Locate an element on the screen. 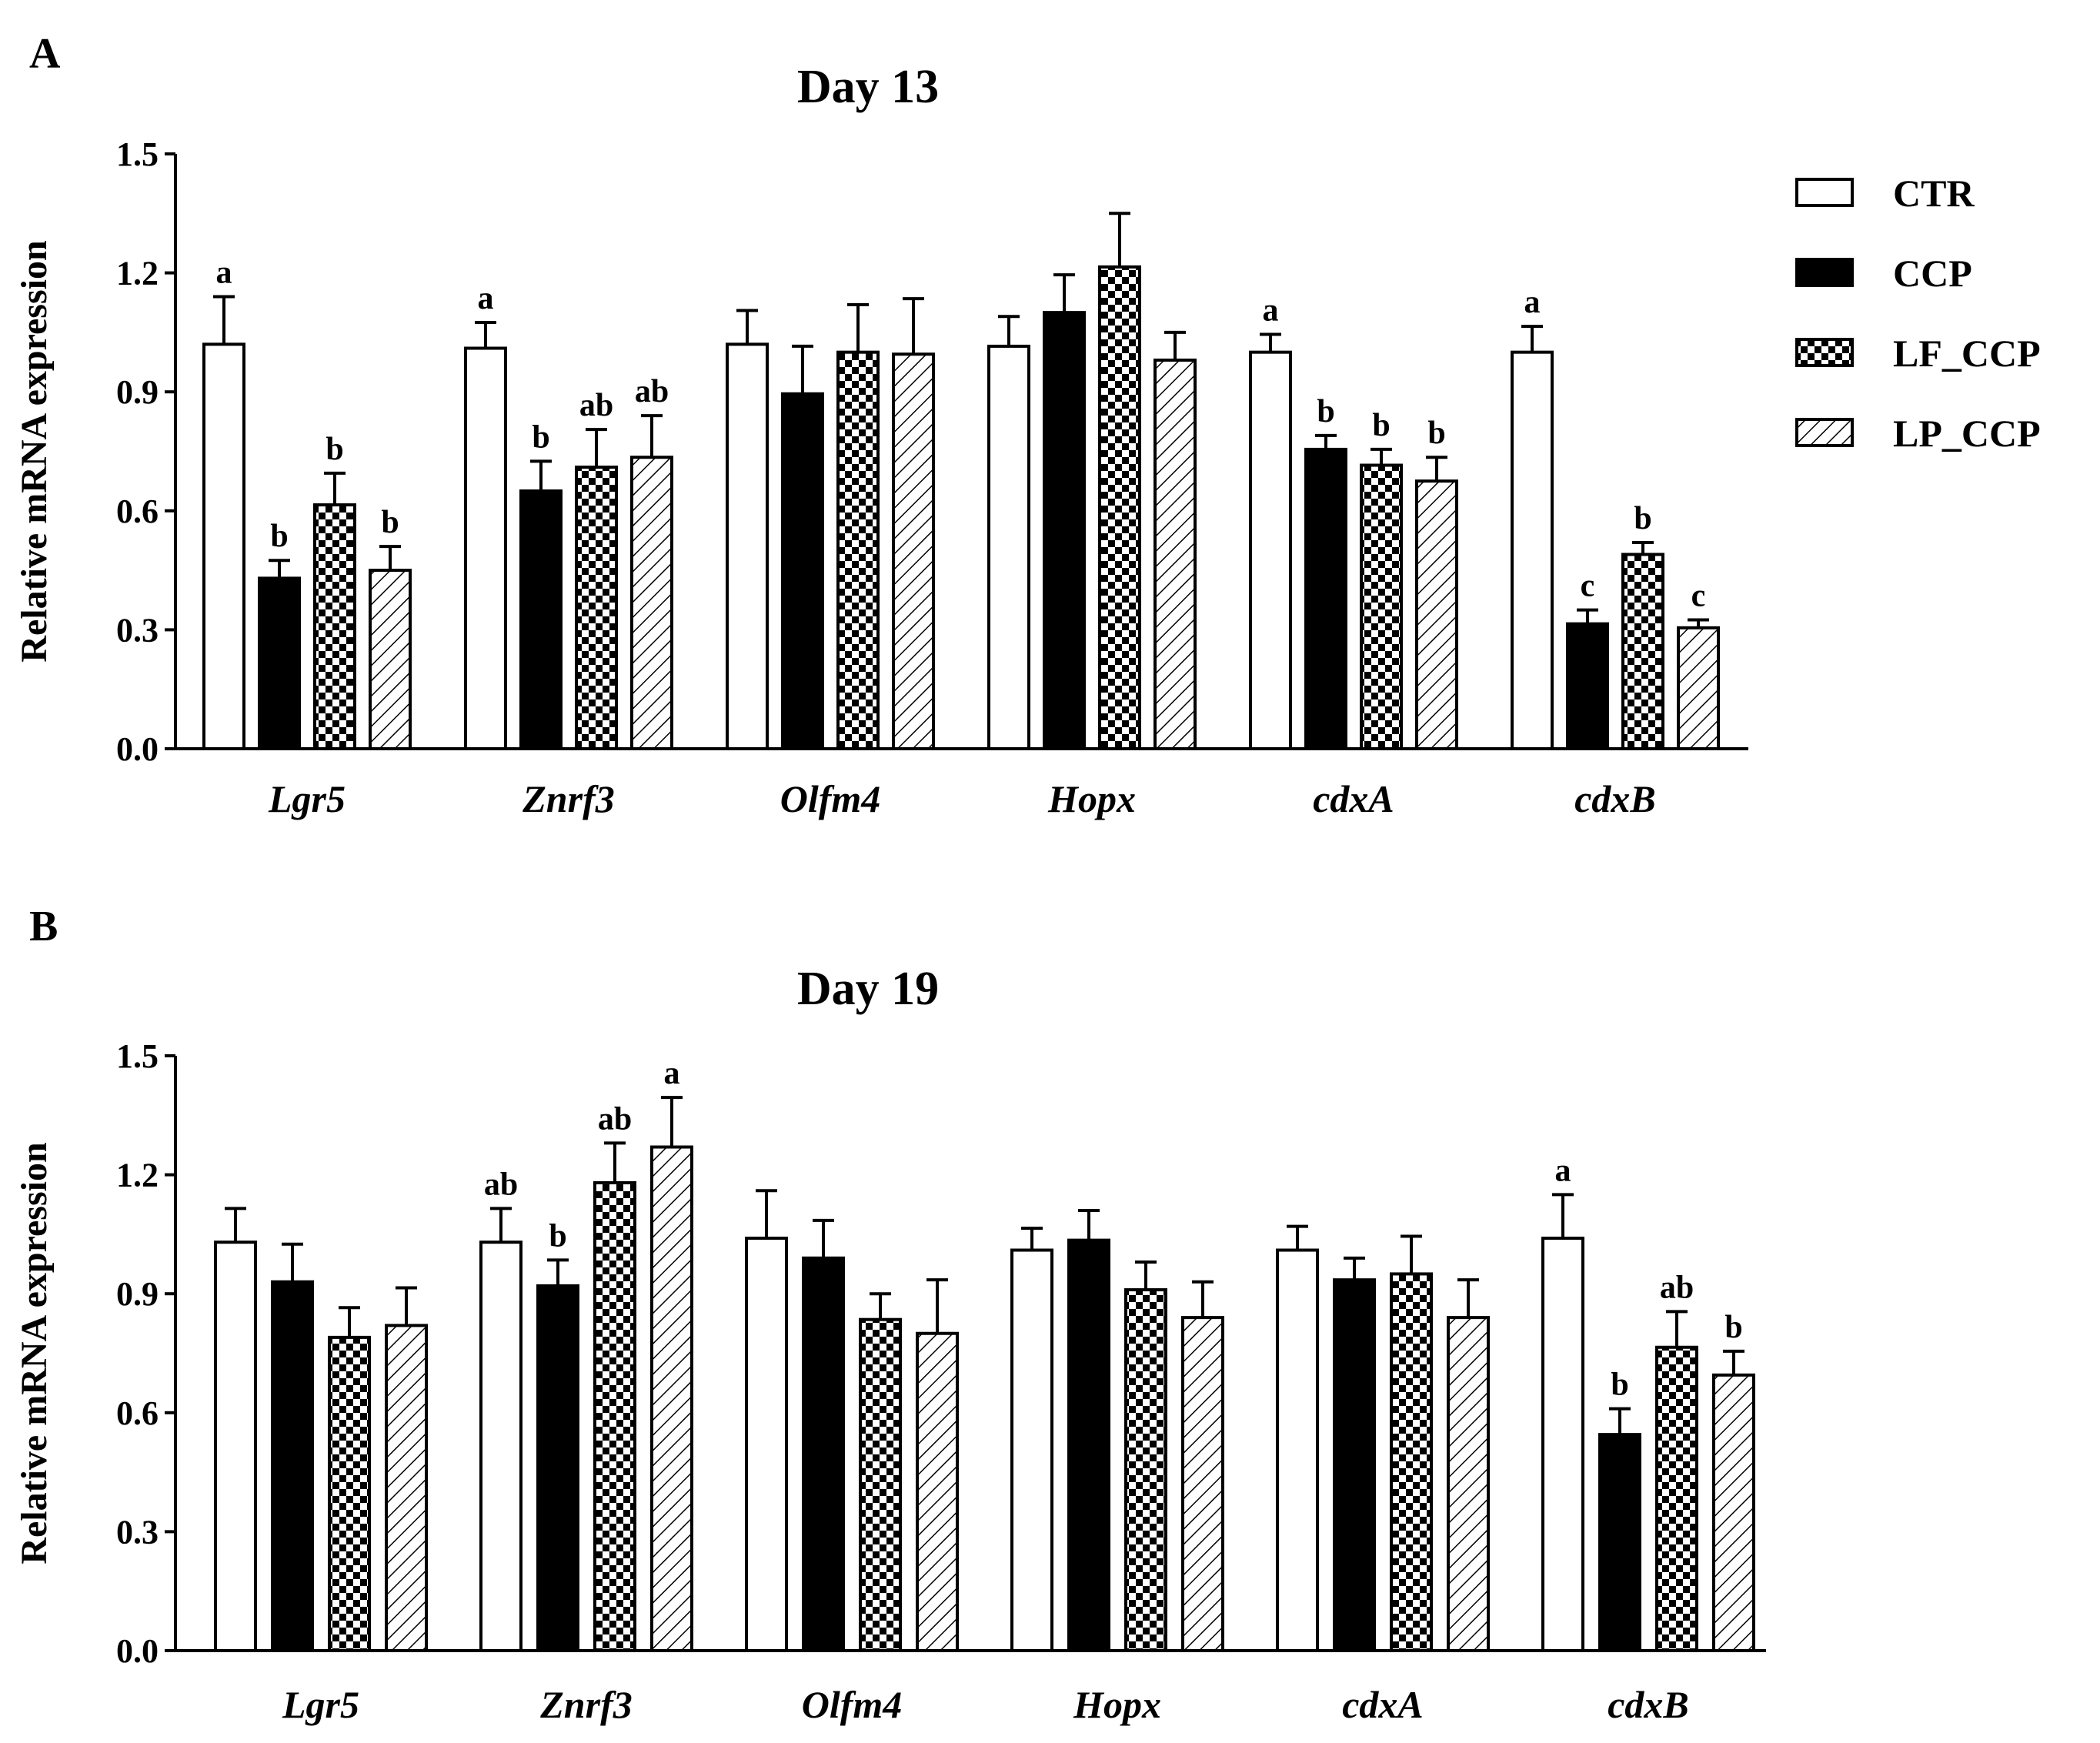  chart-title: Day 19 is located at coordinates (868, 989).